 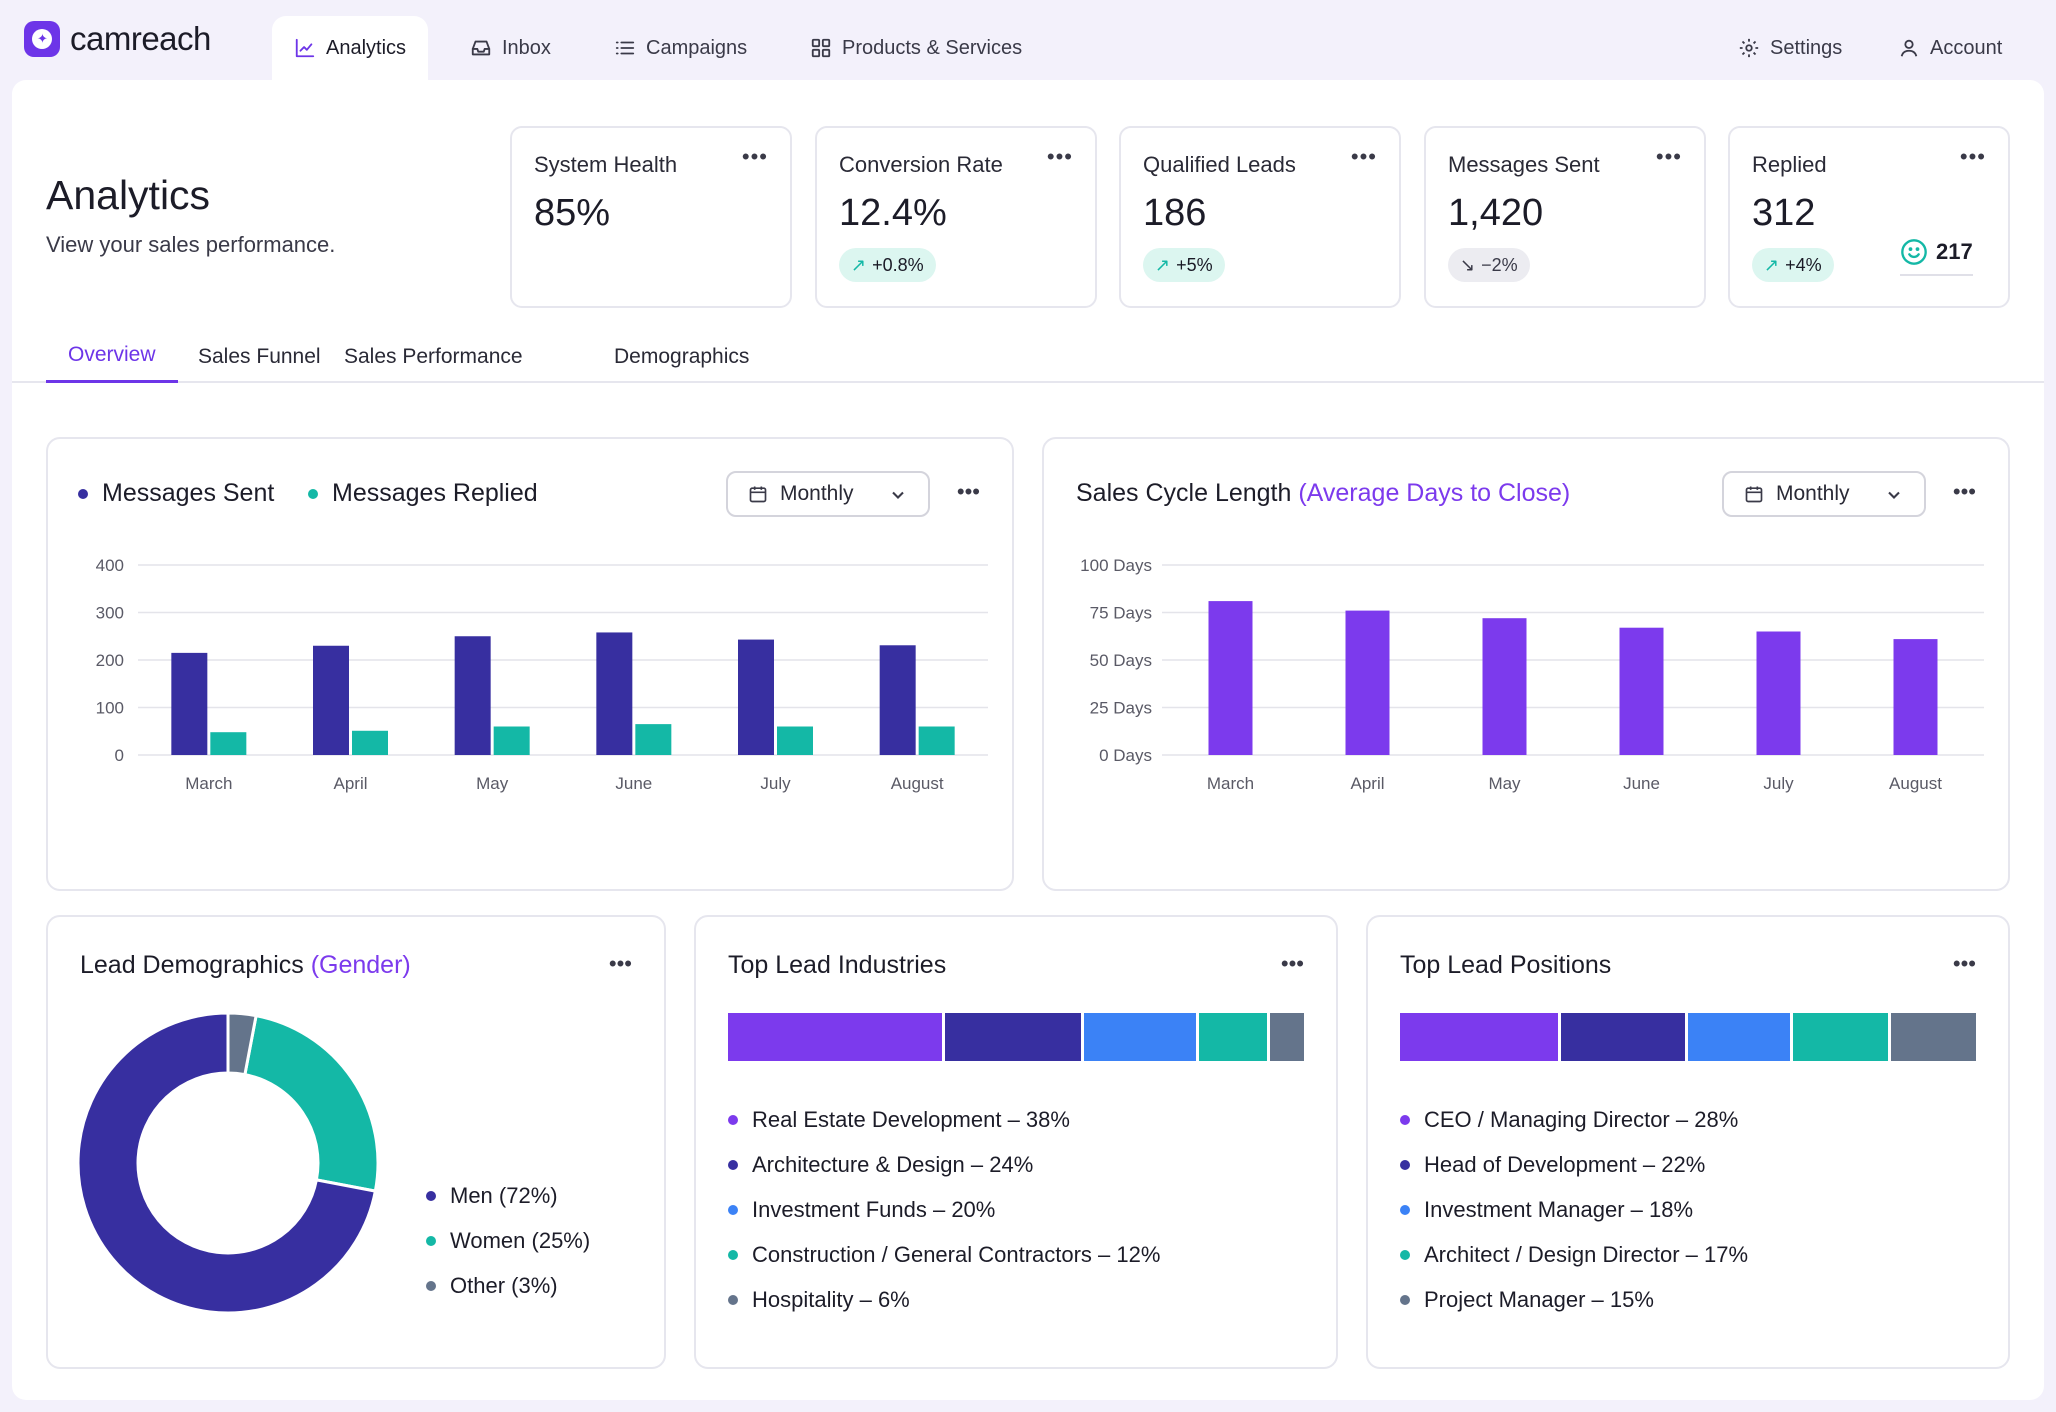 What do you see at coordinates (310, 1103) in the screenshot?
I see `slice-women` at bounding box center [310, 1103].